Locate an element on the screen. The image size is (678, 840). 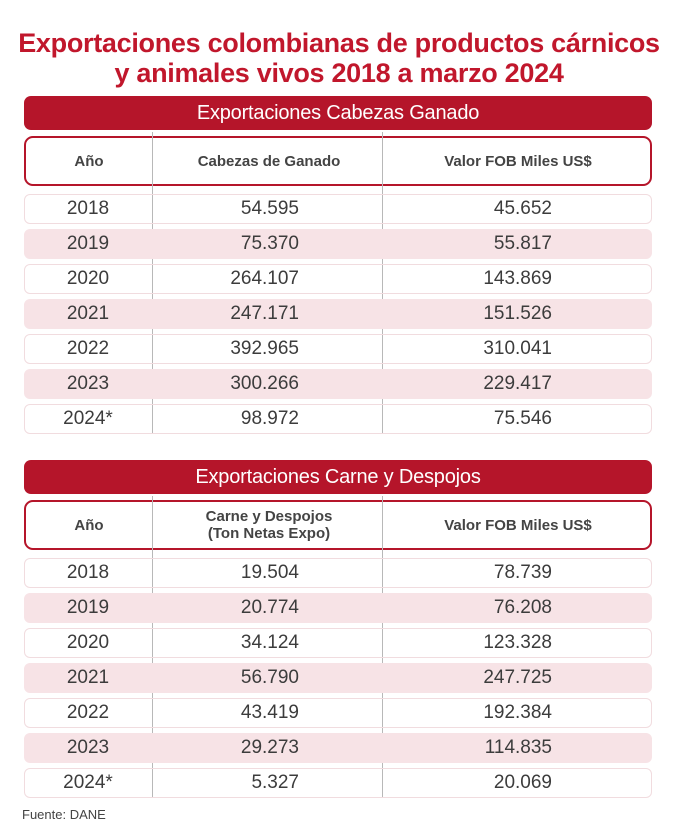
header-cabezas: Cabezas de Ganado is located at coordinates (269, 161).